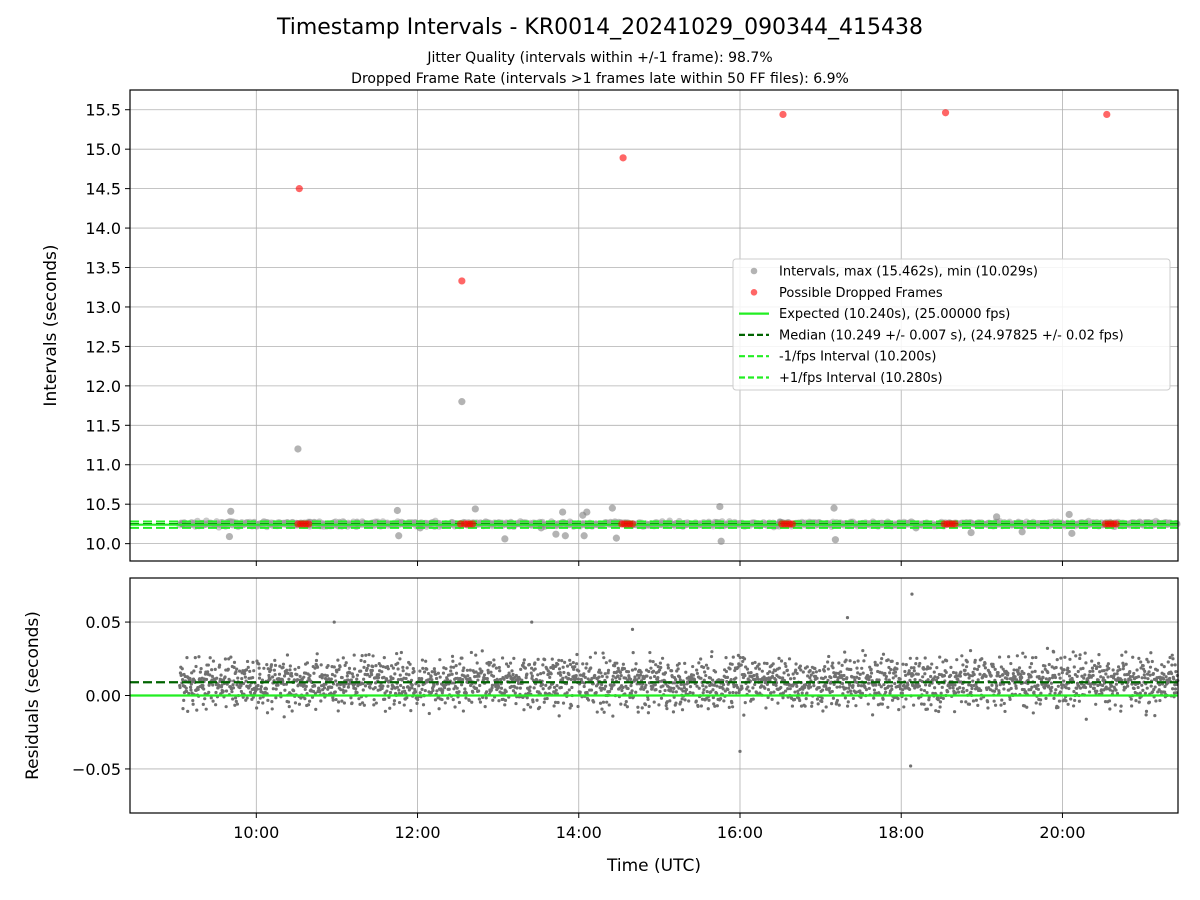  I want to click on dropped-frame-point, so click(792, 524).